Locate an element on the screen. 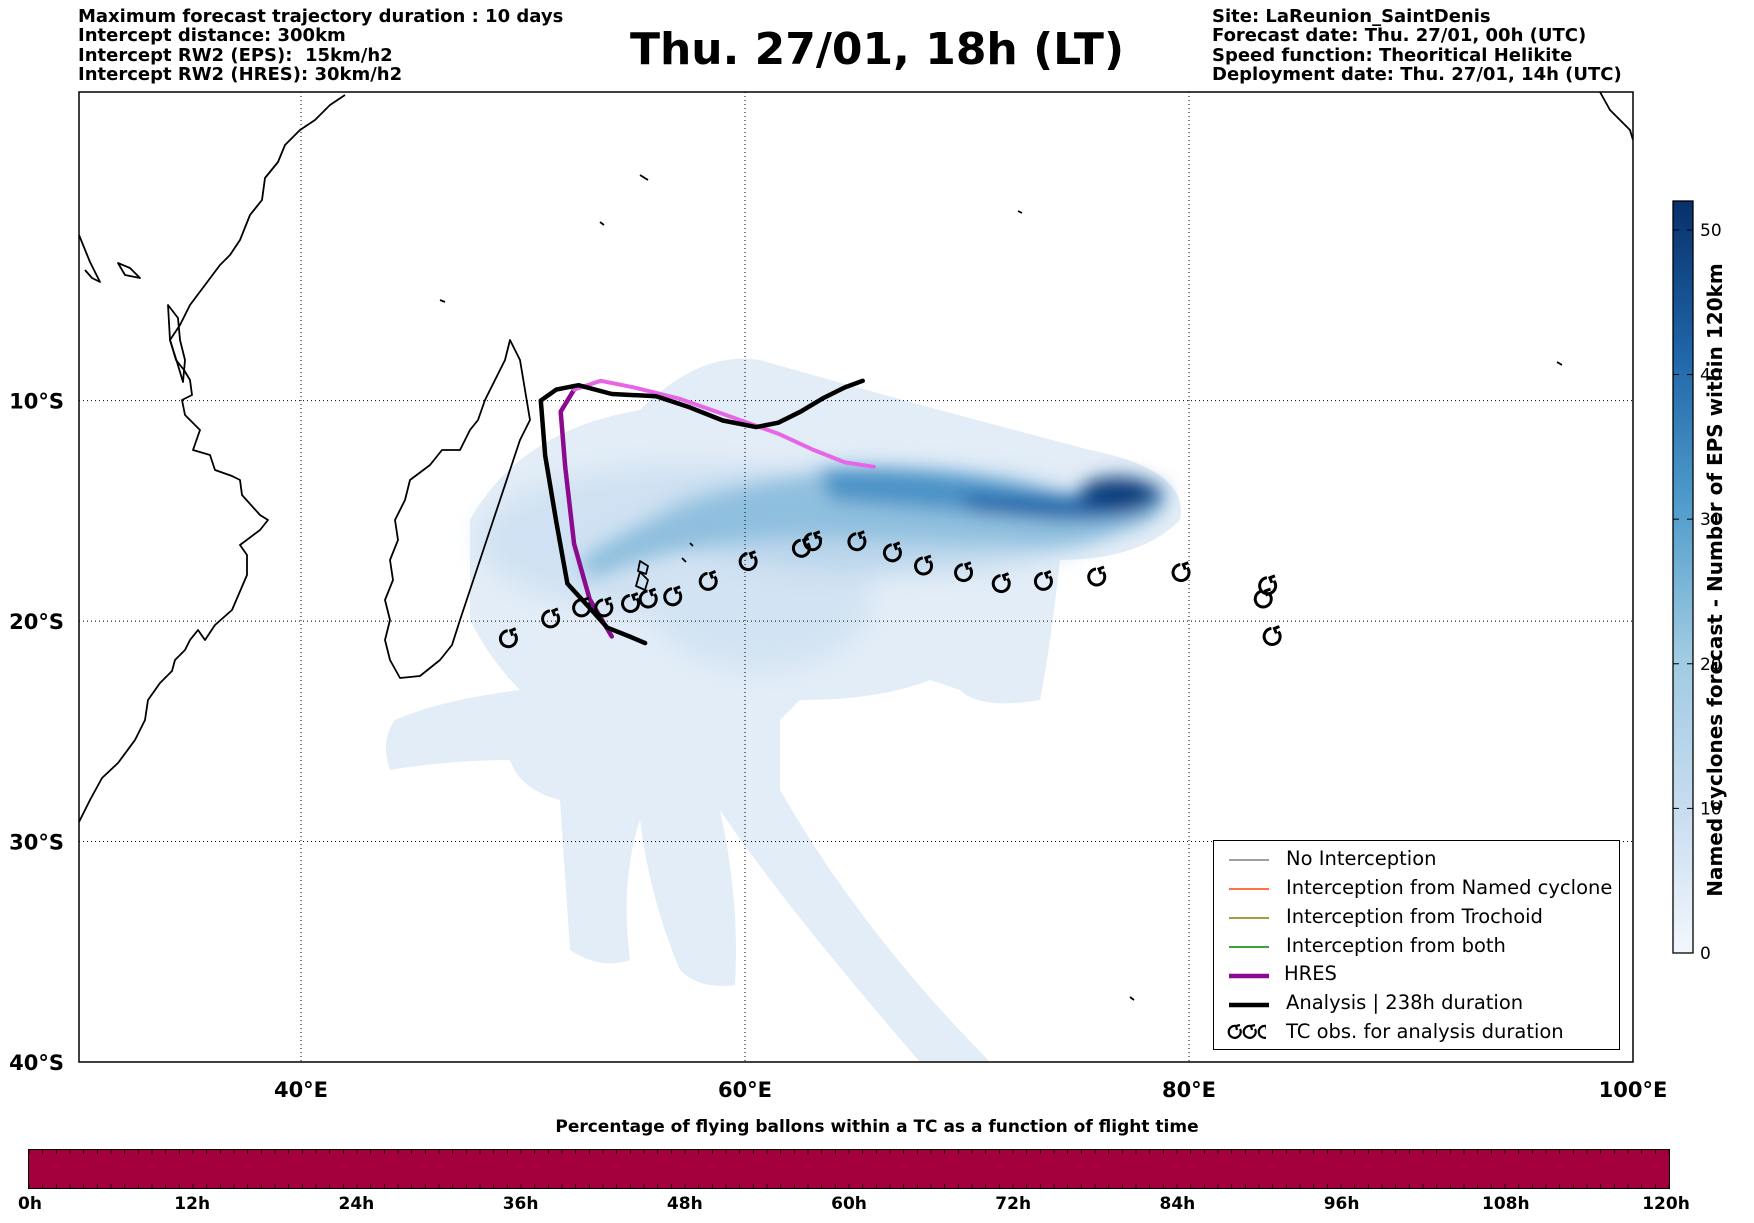  time-label: 36h is located at coordinates (520, 1204).